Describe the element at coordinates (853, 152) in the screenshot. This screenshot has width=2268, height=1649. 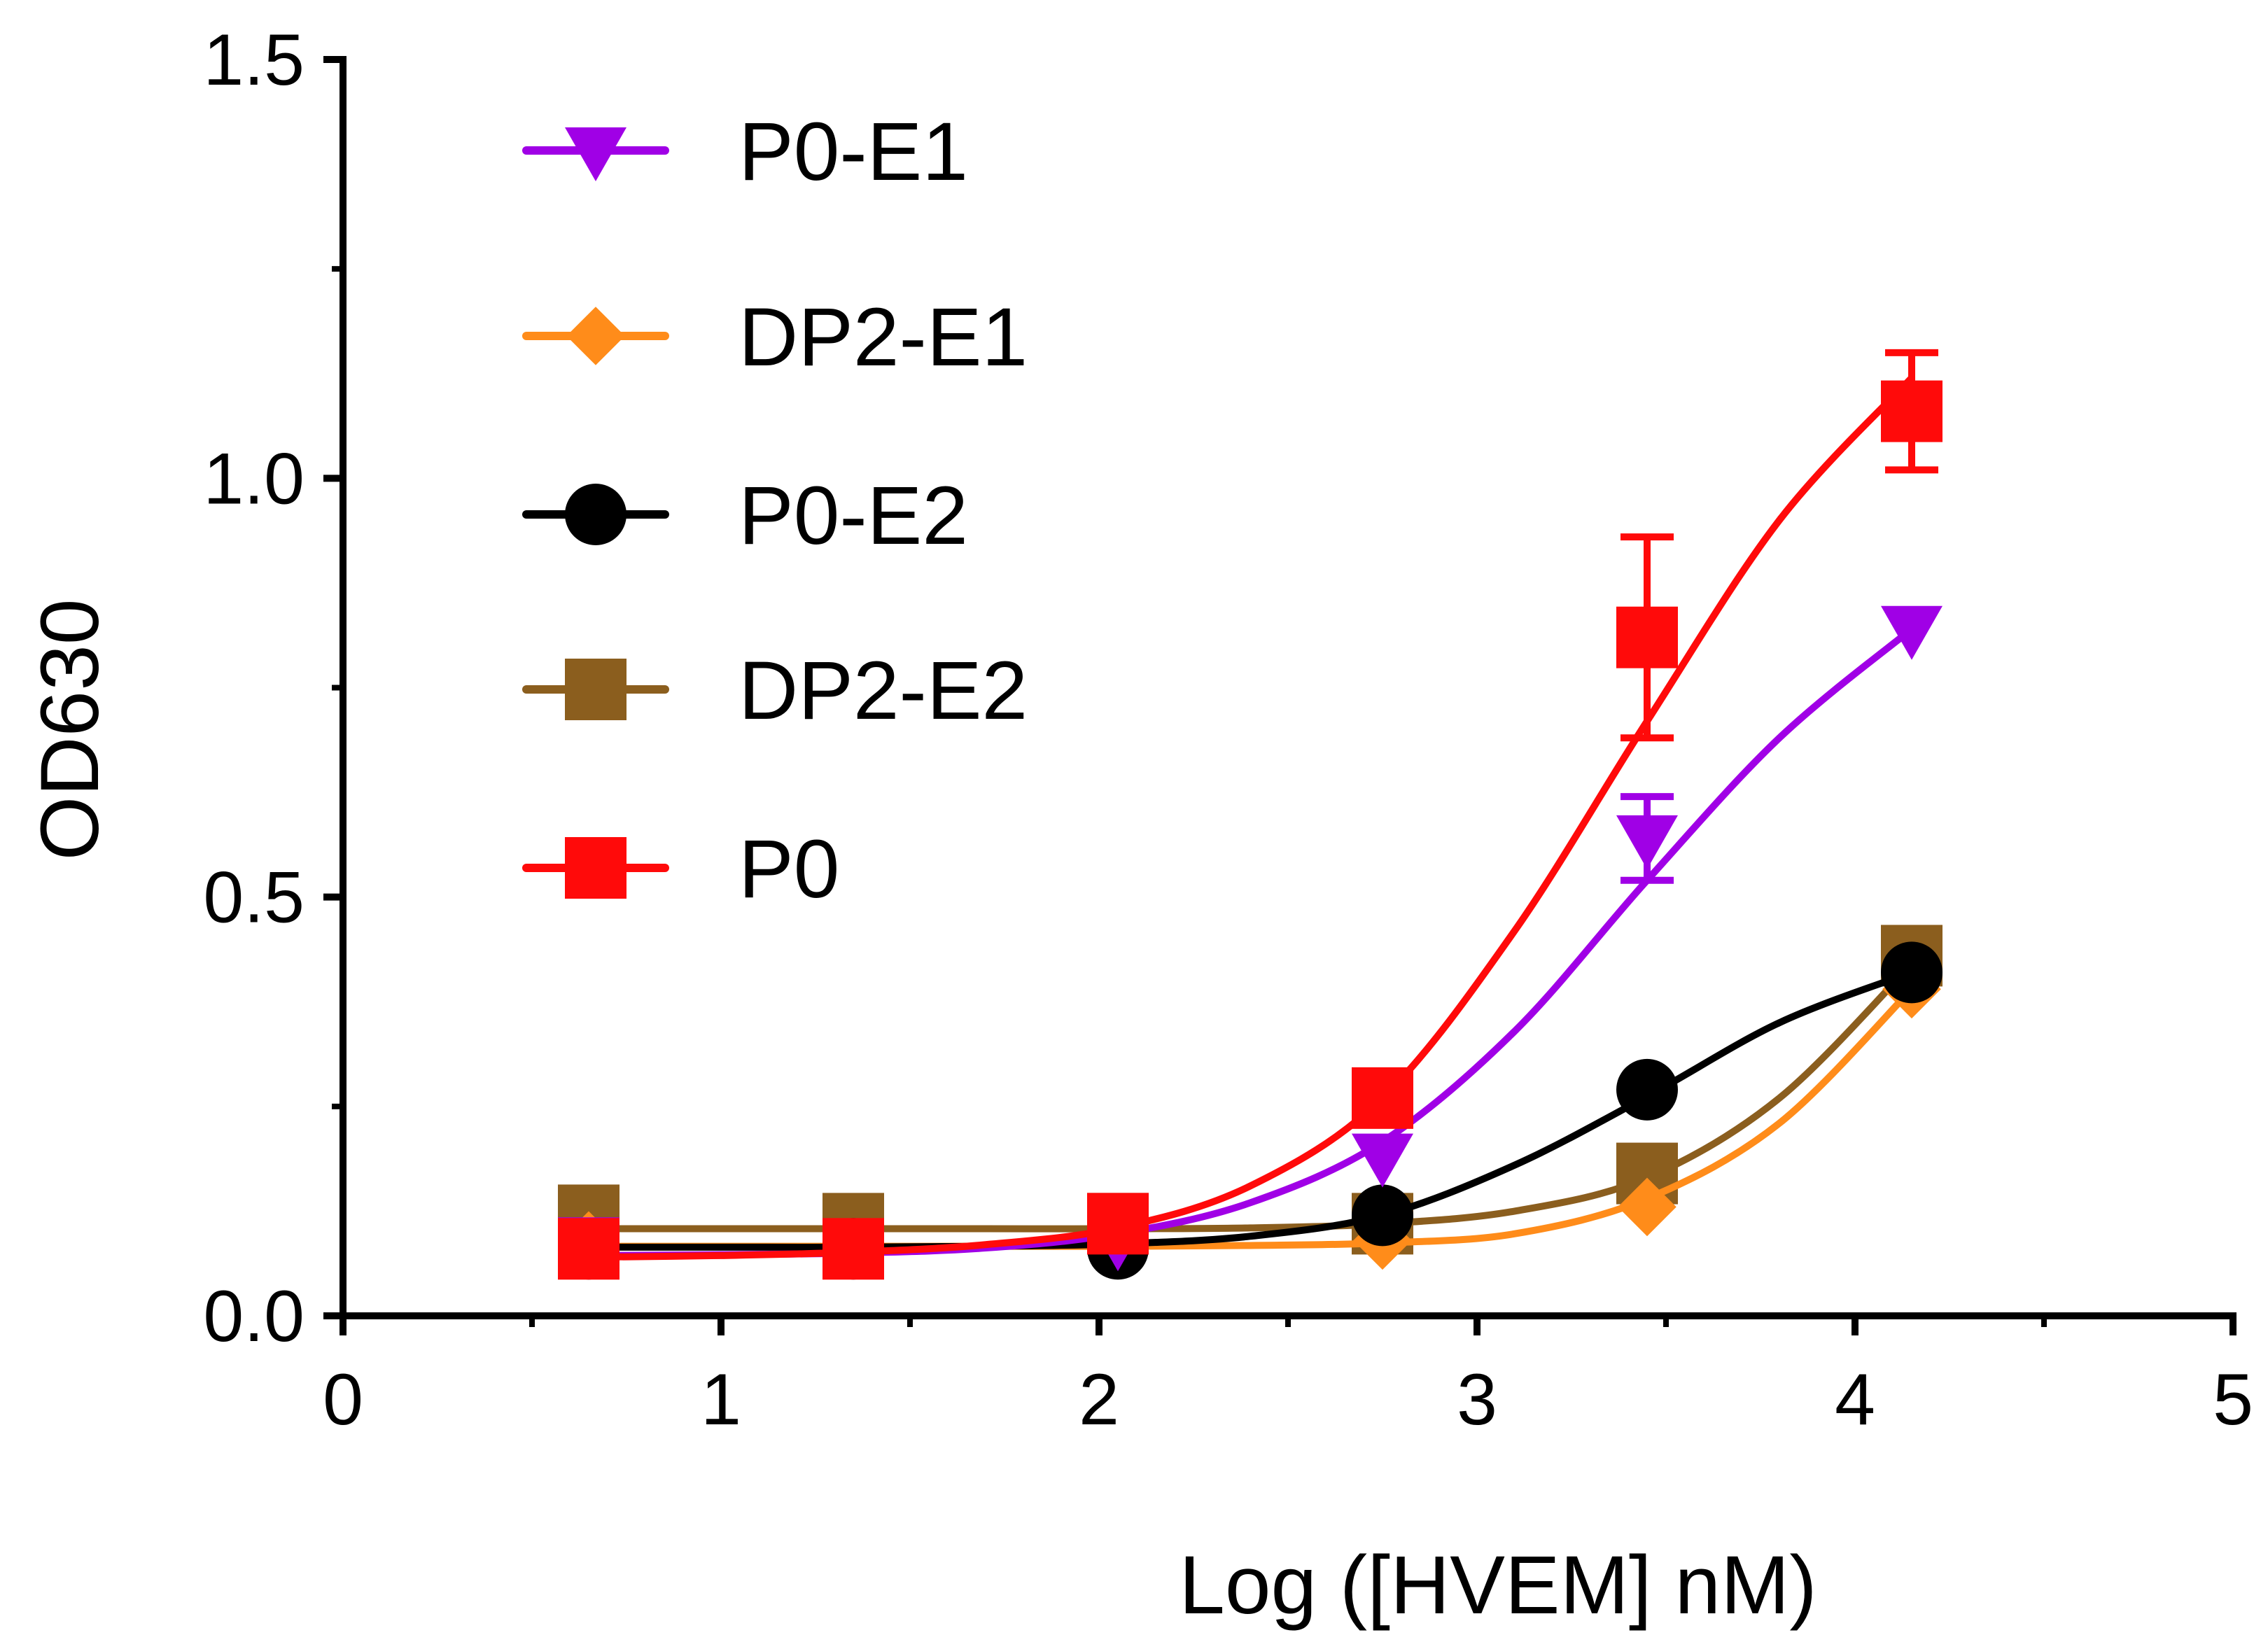
I see `legend-label: P0-E1` at that location.